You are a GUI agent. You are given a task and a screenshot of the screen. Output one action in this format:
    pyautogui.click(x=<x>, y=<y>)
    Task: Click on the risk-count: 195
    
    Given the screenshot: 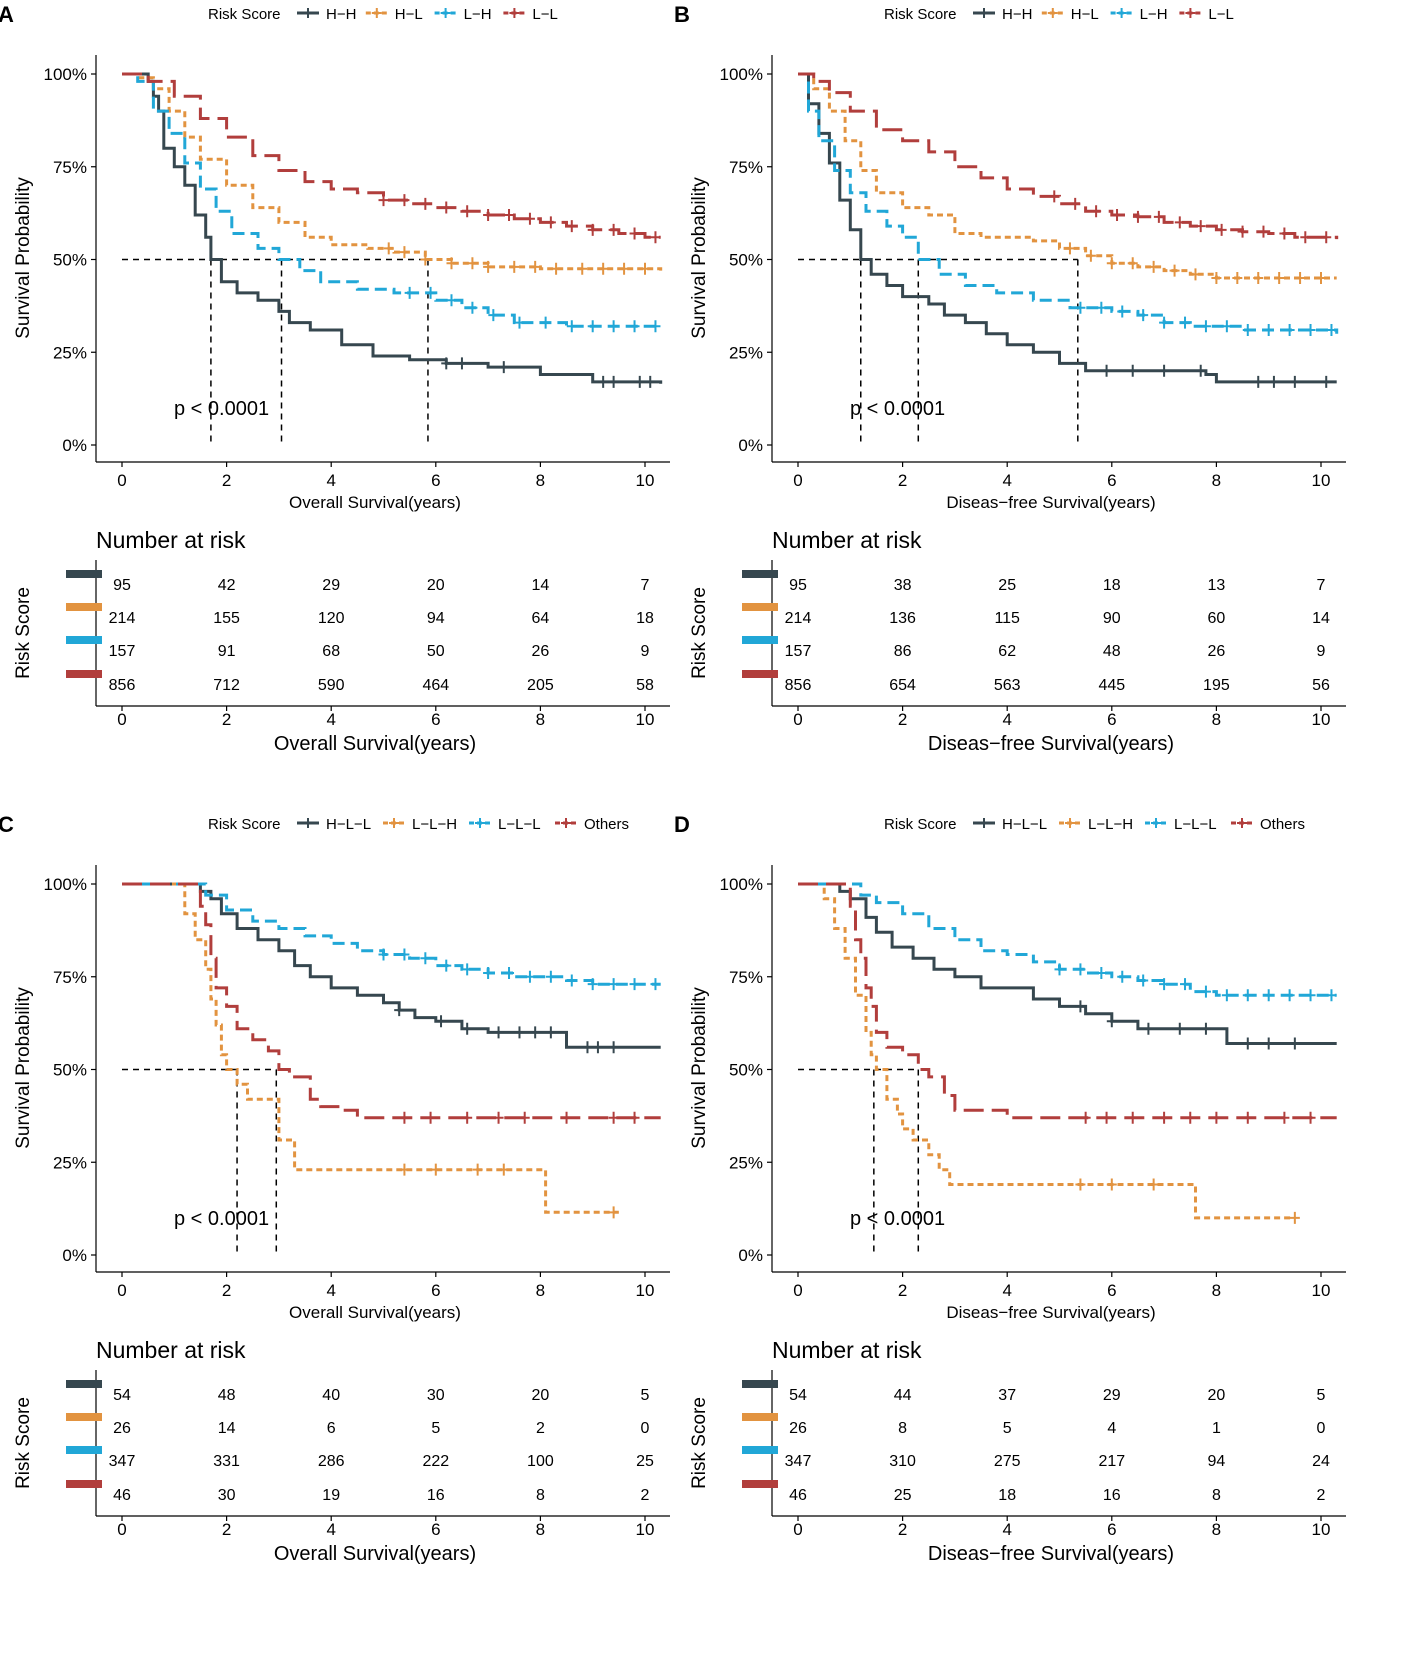 What is the action you would take?
    pyautogui.click(x=1216, y=685)
    